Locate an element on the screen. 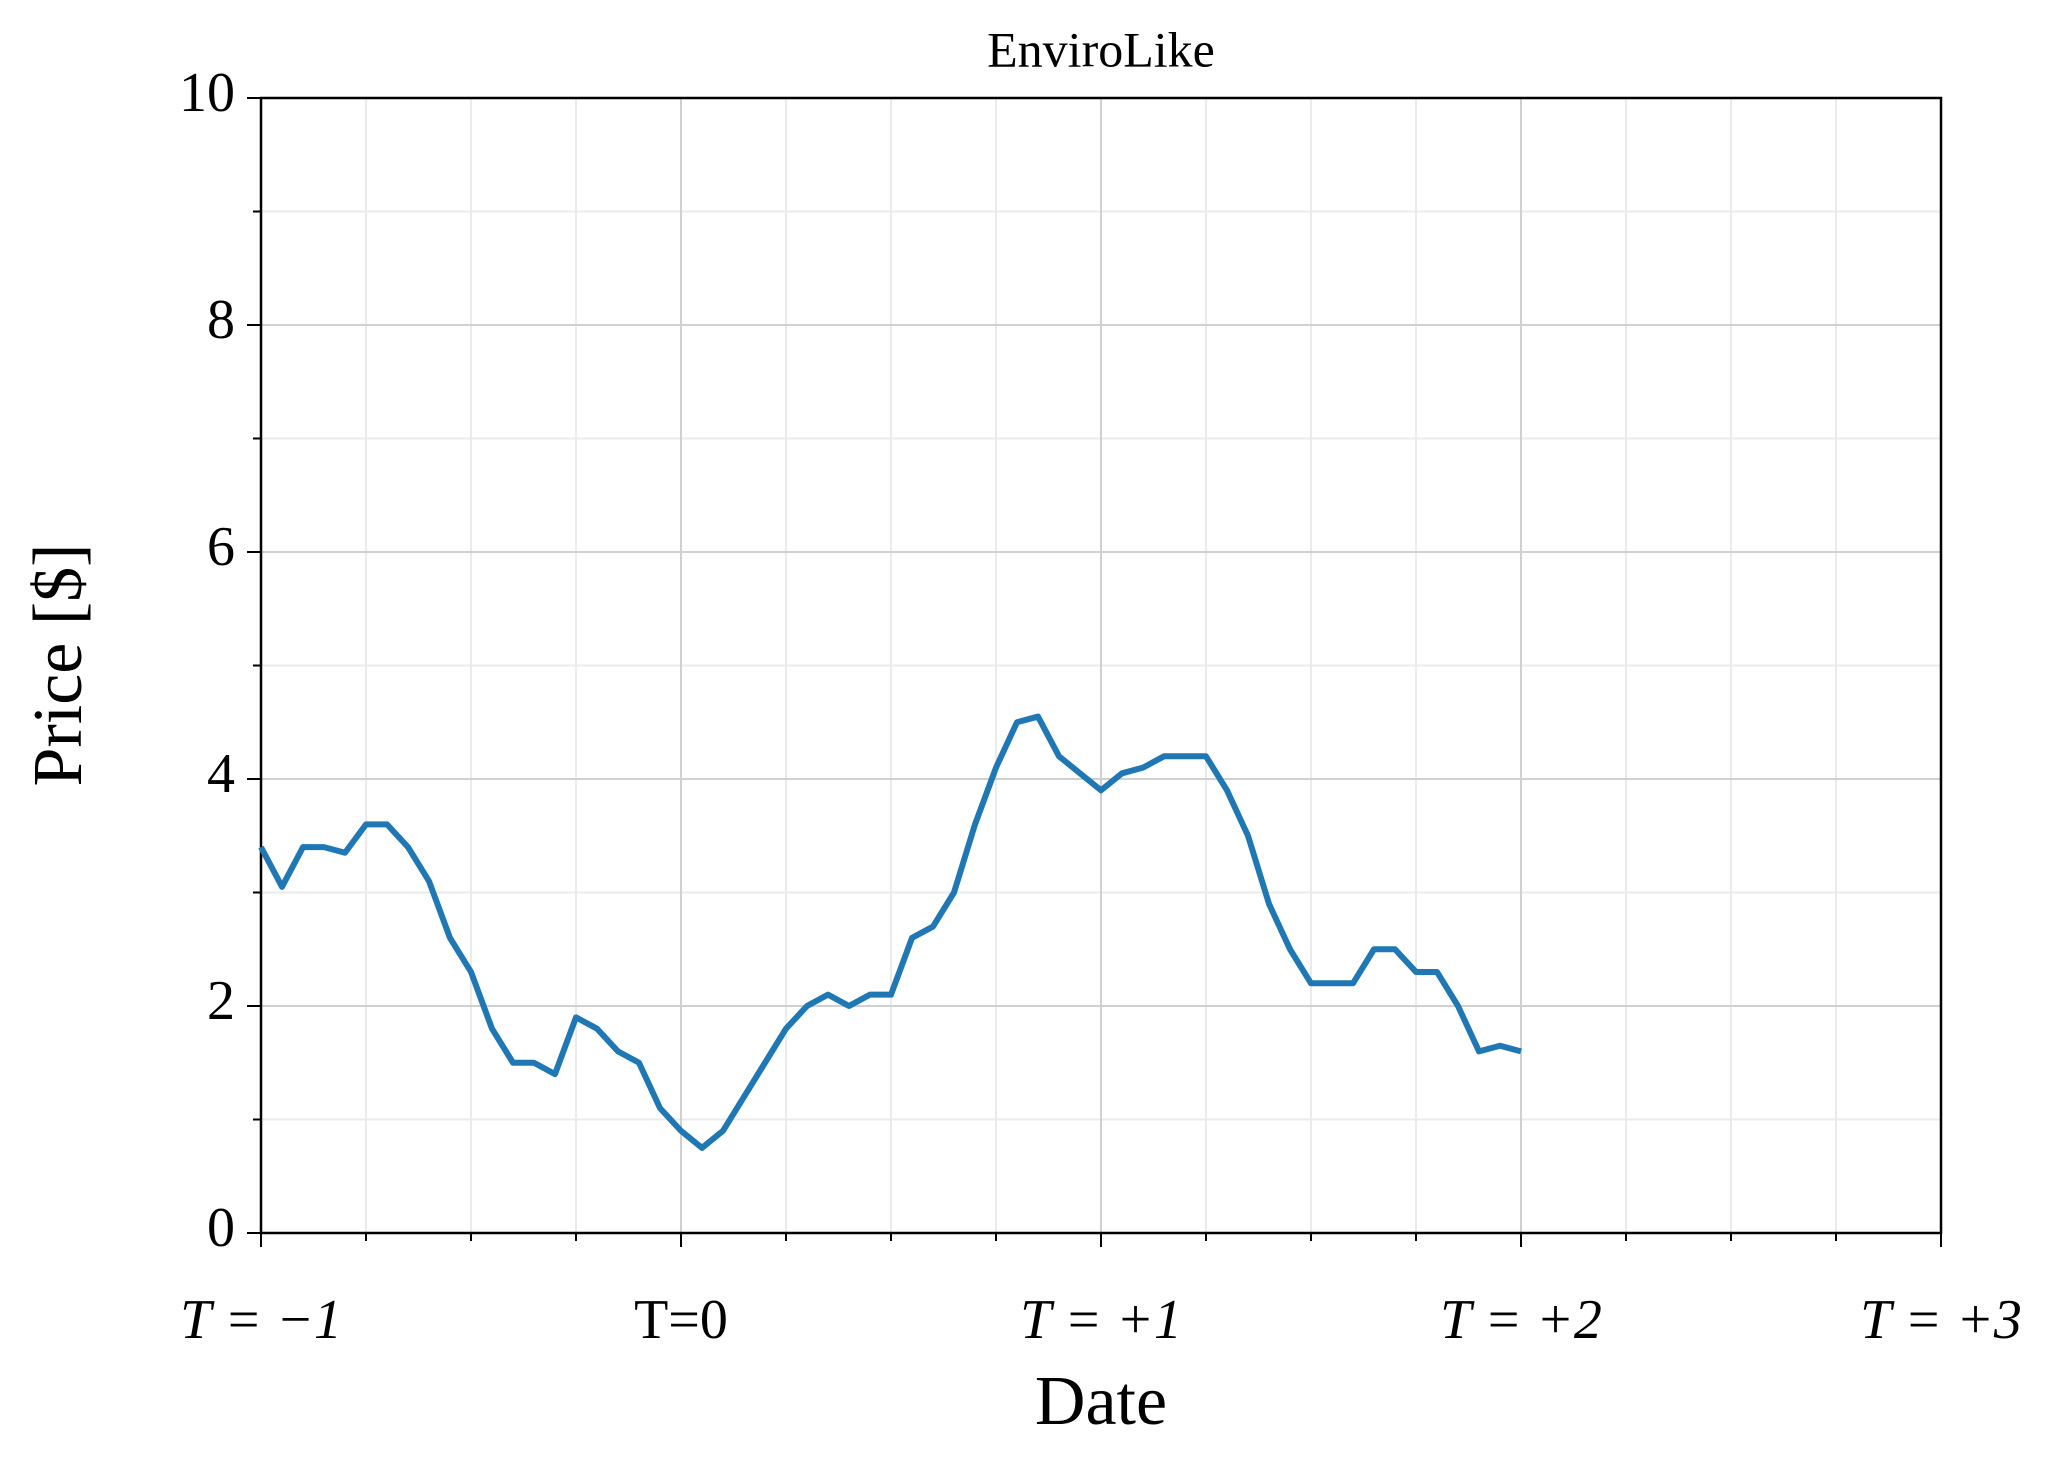  x-tick-label: T = +2 is located at coordinates (1521, 1320).